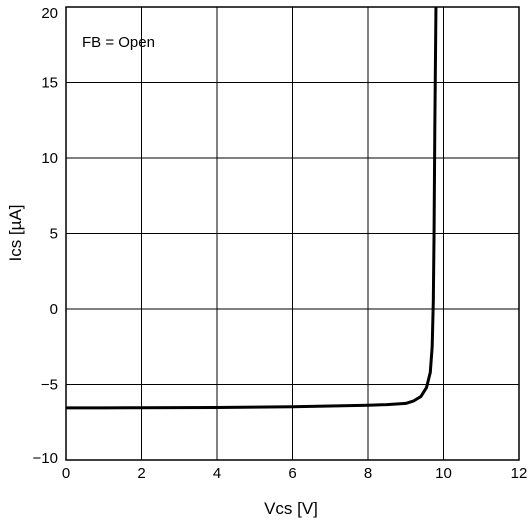 This screenshot has height=525, width=531. I want to click on y-tick-label: −10, so click(45, 458).